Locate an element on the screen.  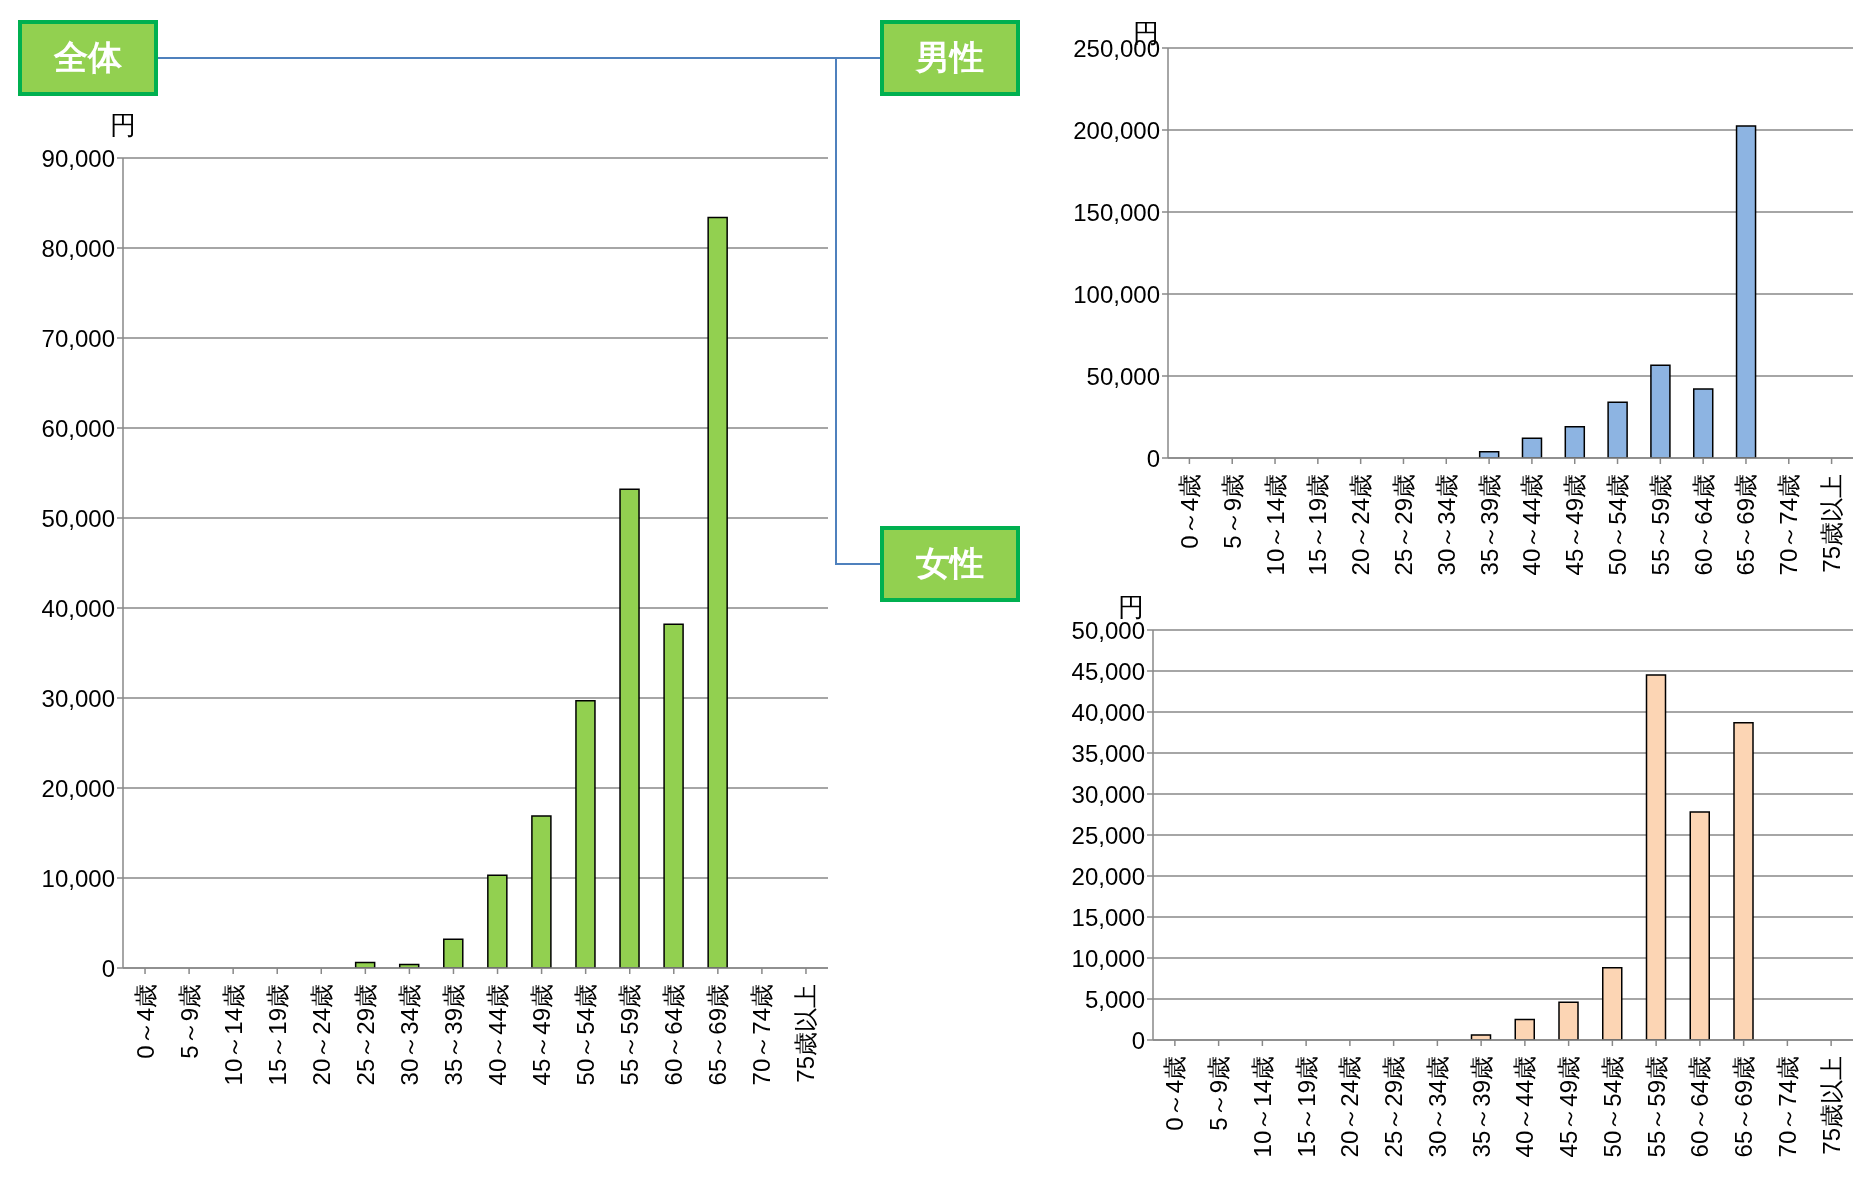
y-tick-label: 35,000 is located at coordinates (1108, 753).